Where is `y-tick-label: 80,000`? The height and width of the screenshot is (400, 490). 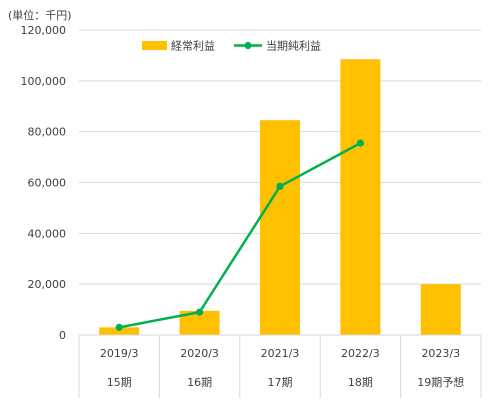
y-tick-label: 80,000 is located at coordinates (47, 132).